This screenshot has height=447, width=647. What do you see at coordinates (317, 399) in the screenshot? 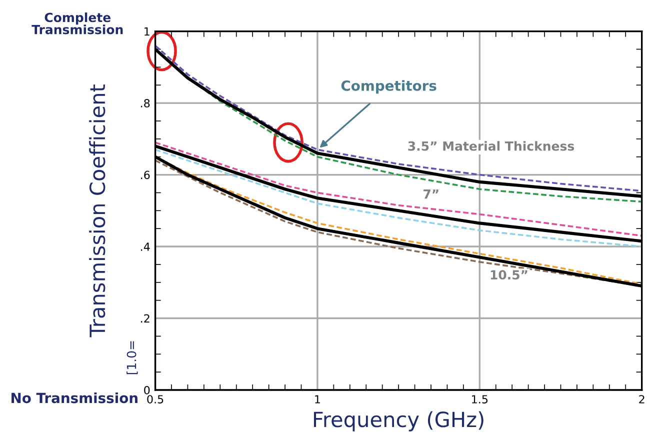
I see `x-tick-label: 1` at bounding box center [317, 399].